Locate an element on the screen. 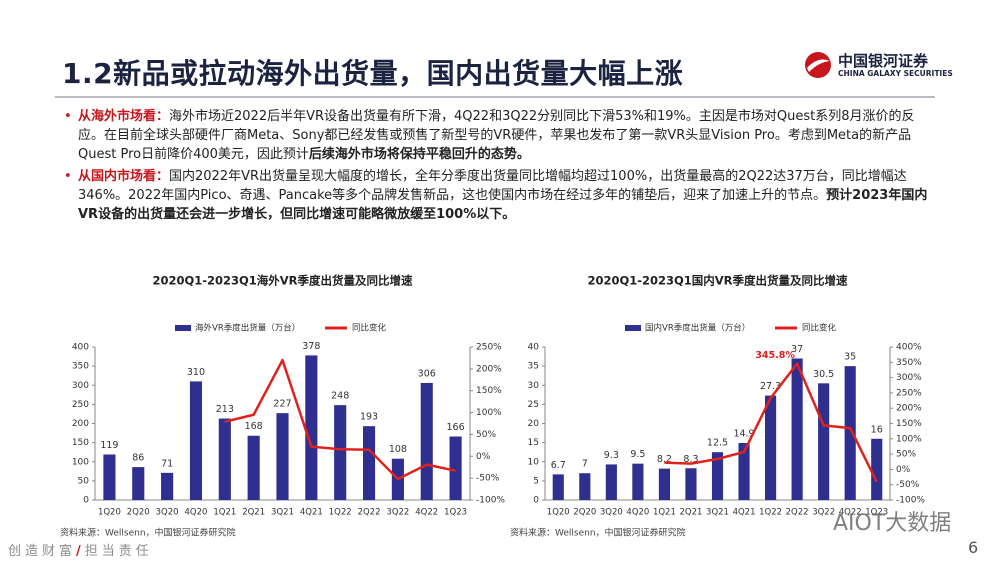 The width and height of the screenshot is (1000, 562). bar-label: 8.3 is located at coordinates (690, 459).